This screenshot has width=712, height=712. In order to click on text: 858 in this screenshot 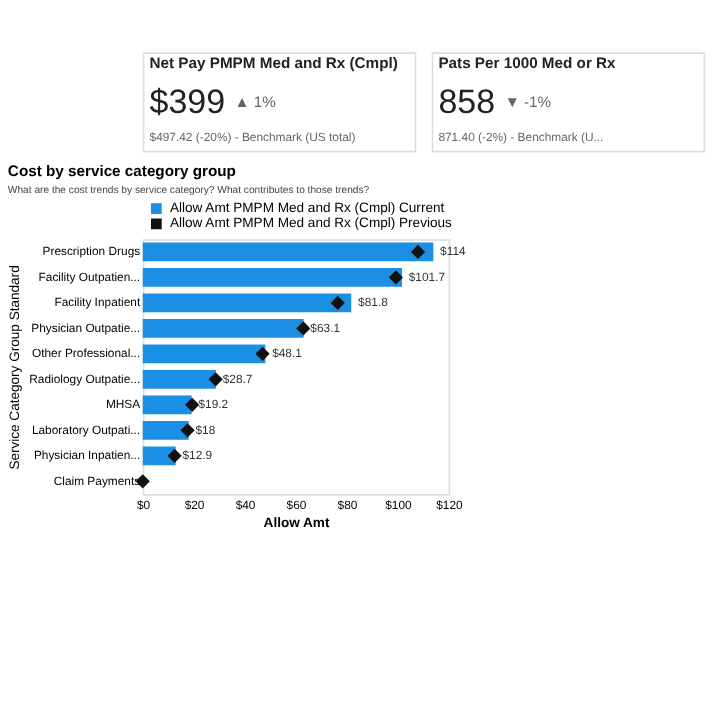, I will do `click(467, 102)`.